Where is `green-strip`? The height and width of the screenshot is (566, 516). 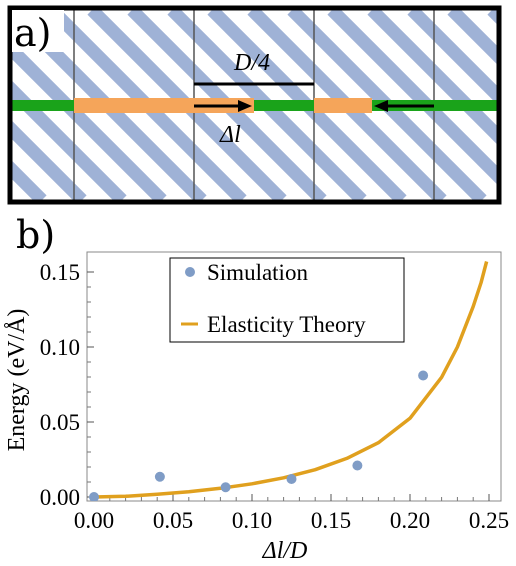
green-strip is located at coordinates (254, 105).